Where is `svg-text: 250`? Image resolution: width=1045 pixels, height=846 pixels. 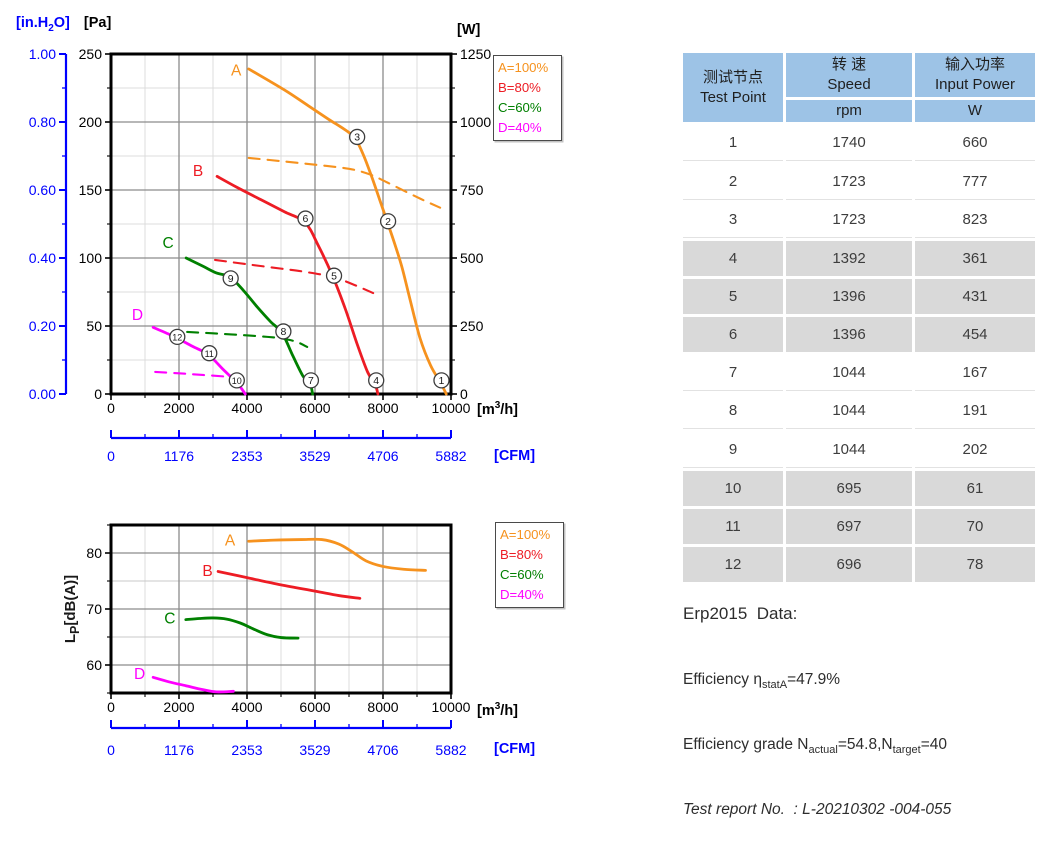 svg-text: 250 is located at coordinates (91, 54).